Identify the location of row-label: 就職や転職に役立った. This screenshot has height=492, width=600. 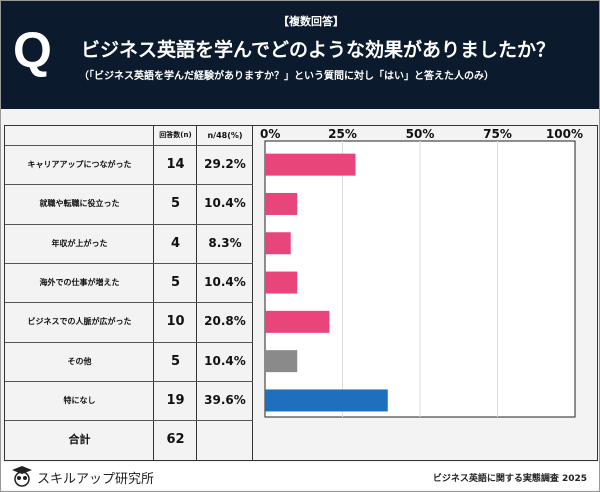
(79, 204).